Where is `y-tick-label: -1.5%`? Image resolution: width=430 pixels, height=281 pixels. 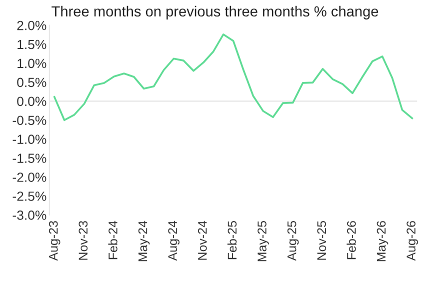 y-tick-label: -1.5% is located at coordinates (29, 158).